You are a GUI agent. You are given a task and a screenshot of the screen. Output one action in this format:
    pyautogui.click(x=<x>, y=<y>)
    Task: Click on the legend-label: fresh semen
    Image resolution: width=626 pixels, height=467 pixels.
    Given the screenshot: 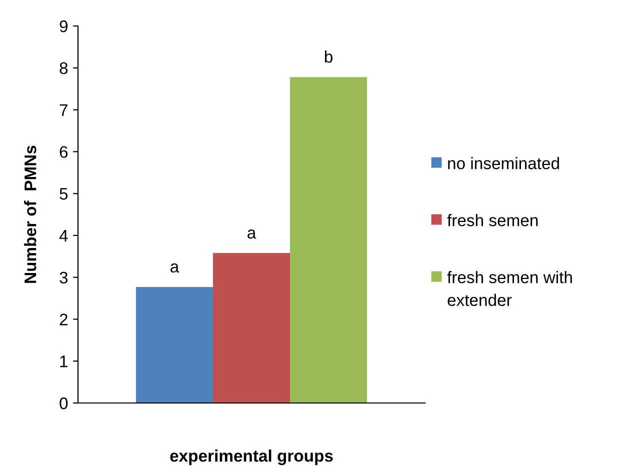 What is the action you would take?
    pyautogui.click(x=492, y=220)
    